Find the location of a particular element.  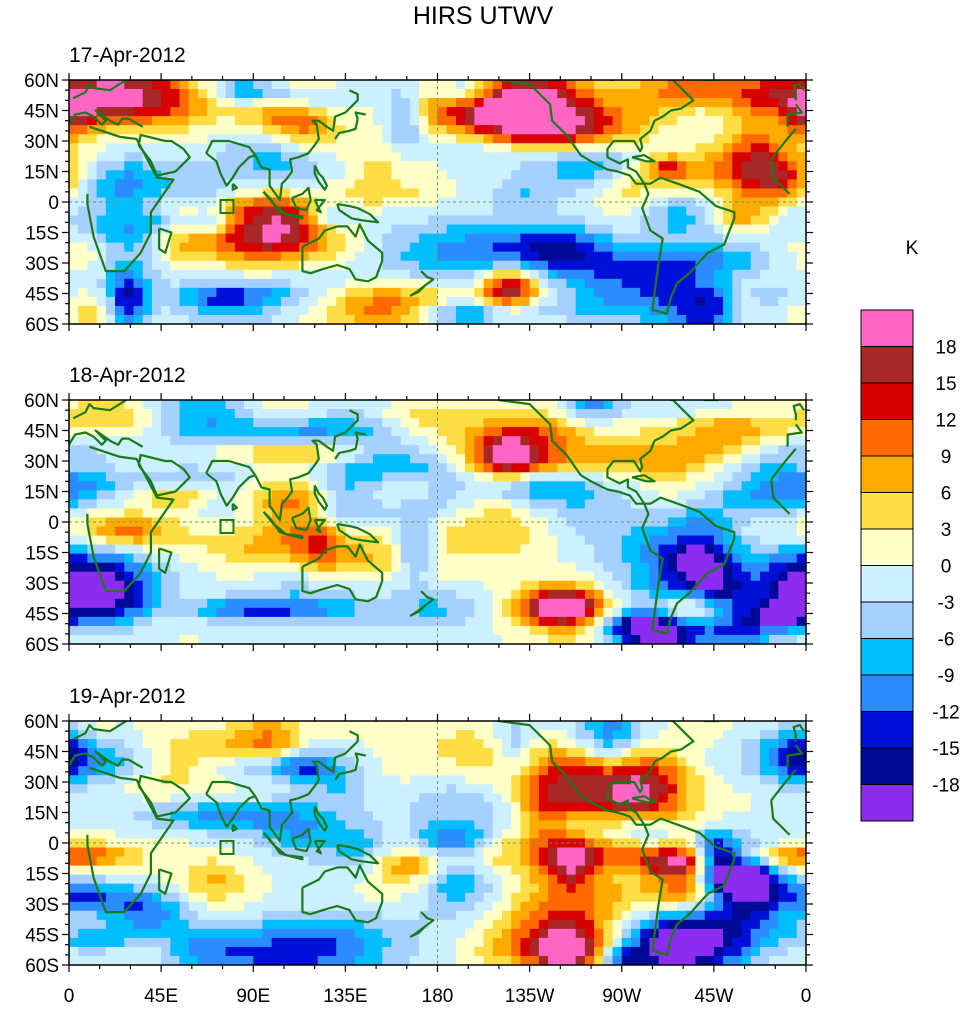

lon-tick-label: 180 is located at coordinates (438, 996).